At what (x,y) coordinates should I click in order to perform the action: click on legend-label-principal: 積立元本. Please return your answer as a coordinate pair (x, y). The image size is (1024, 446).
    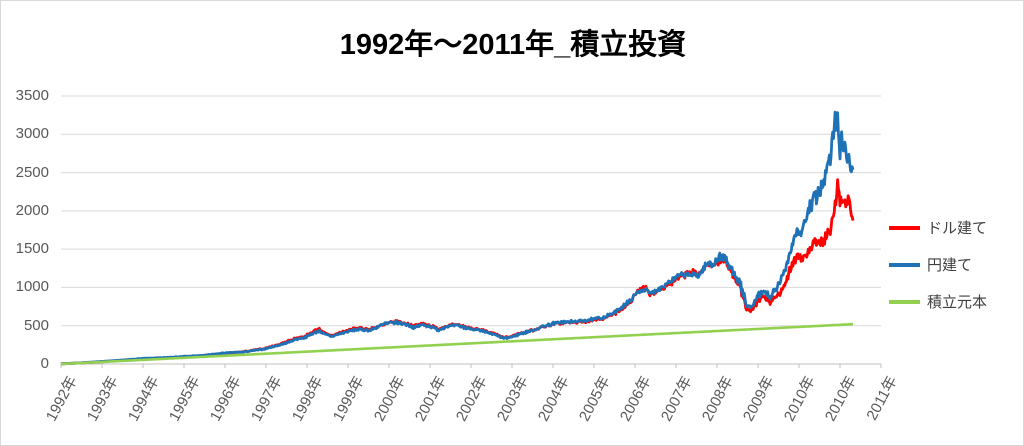
    Looking at the image, I should click on (957, 302).